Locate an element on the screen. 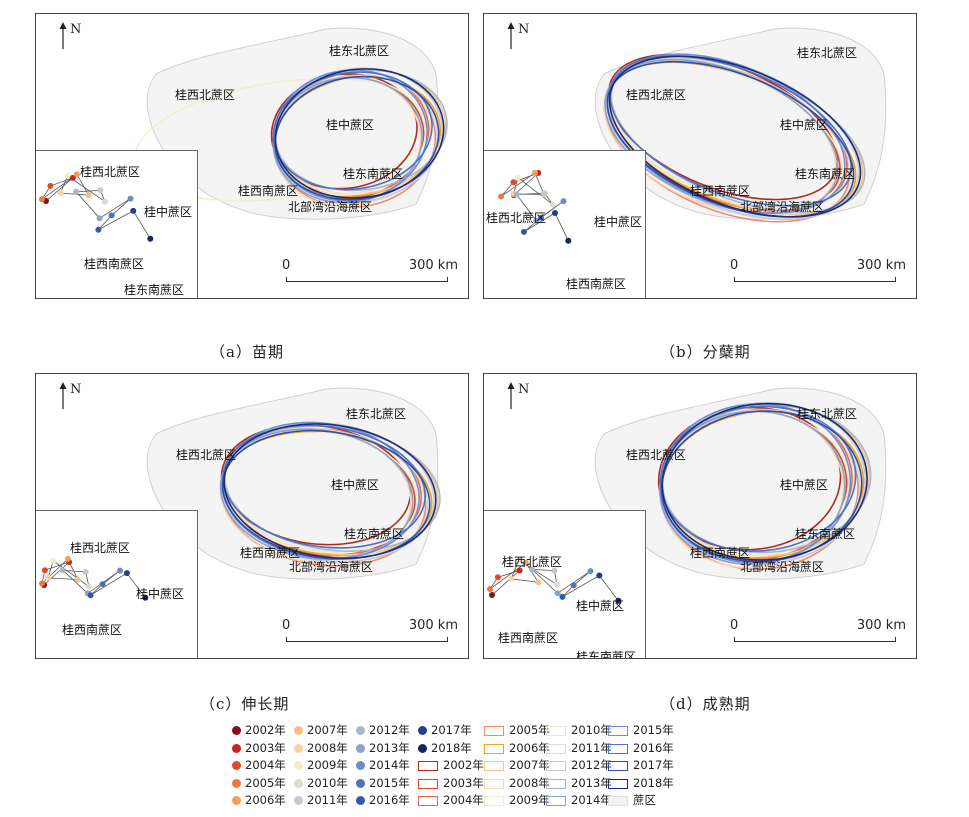 The image size is (969, 817). legend-label: 2003年 is located at coordinates (265, 747).